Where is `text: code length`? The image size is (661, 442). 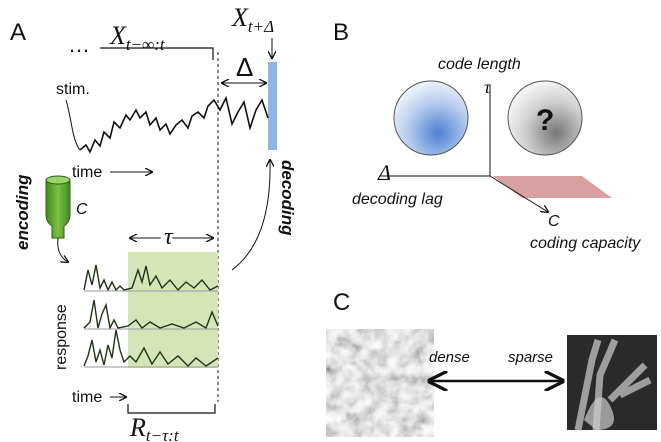 text: code length is located at coordinates (479, 64).